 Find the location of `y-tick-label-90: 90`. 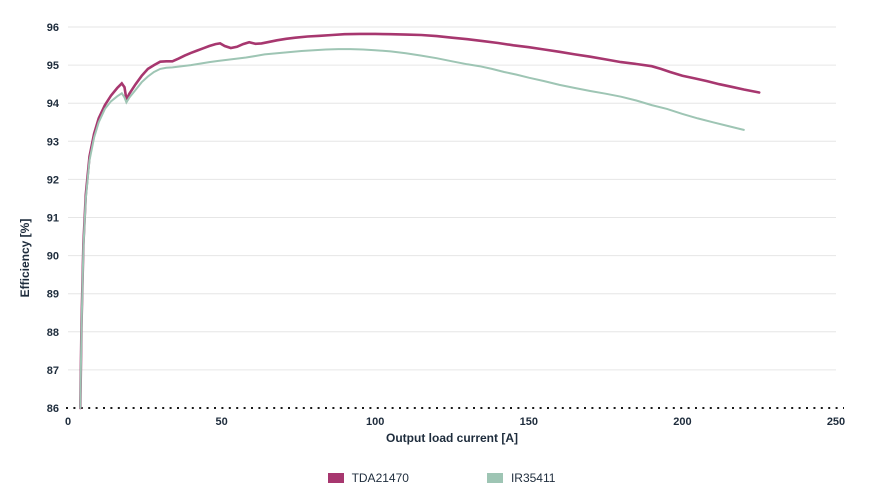

y-tick-label-90: 90 is located at coordinates (53, 257).